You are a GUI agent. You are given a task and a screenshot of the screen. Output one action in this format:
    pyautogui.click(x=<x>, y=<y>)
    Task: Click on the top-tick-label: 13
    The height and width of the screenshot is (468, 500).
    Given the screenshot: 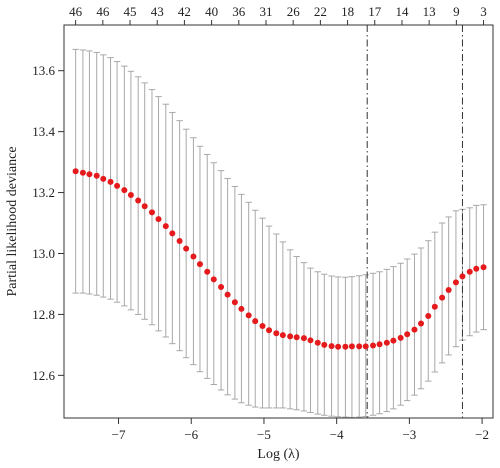 What is the action you would take?
    pyautogui.click(x=429, y=11)
    